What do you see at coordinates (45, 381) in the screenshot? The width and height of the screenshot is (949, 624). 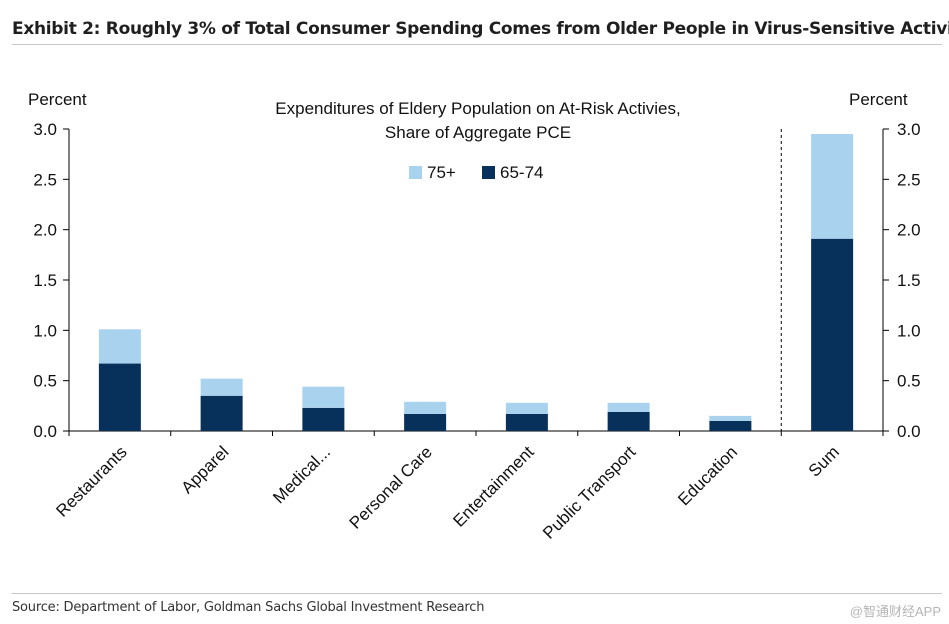 I see `y-tick-label-left: 0.5` at bounding box center [45, 381].